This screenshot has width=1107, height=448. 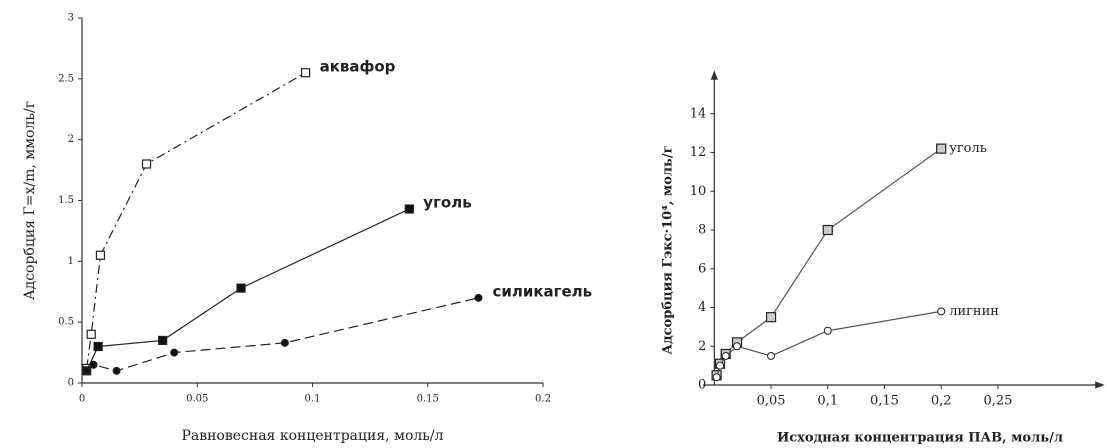 What do you see at coordinates (827, 401) in the screenshot?
I see `x-tick-label: 0,1` at bounding box center [827, 401].